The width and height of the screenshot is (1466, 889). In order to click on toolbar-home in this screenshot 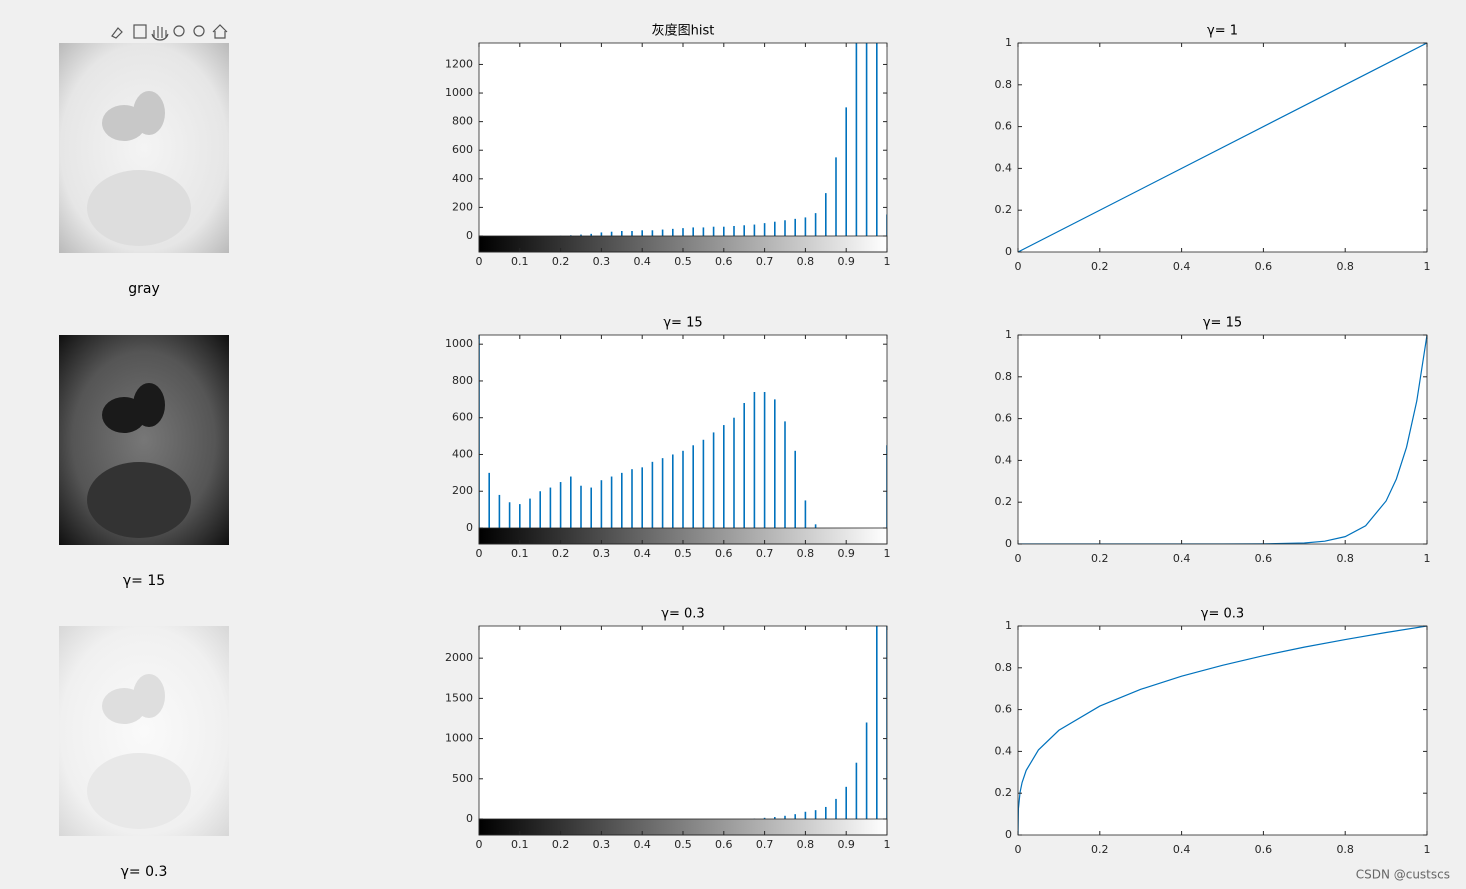, I will do `click(220, 31)`.